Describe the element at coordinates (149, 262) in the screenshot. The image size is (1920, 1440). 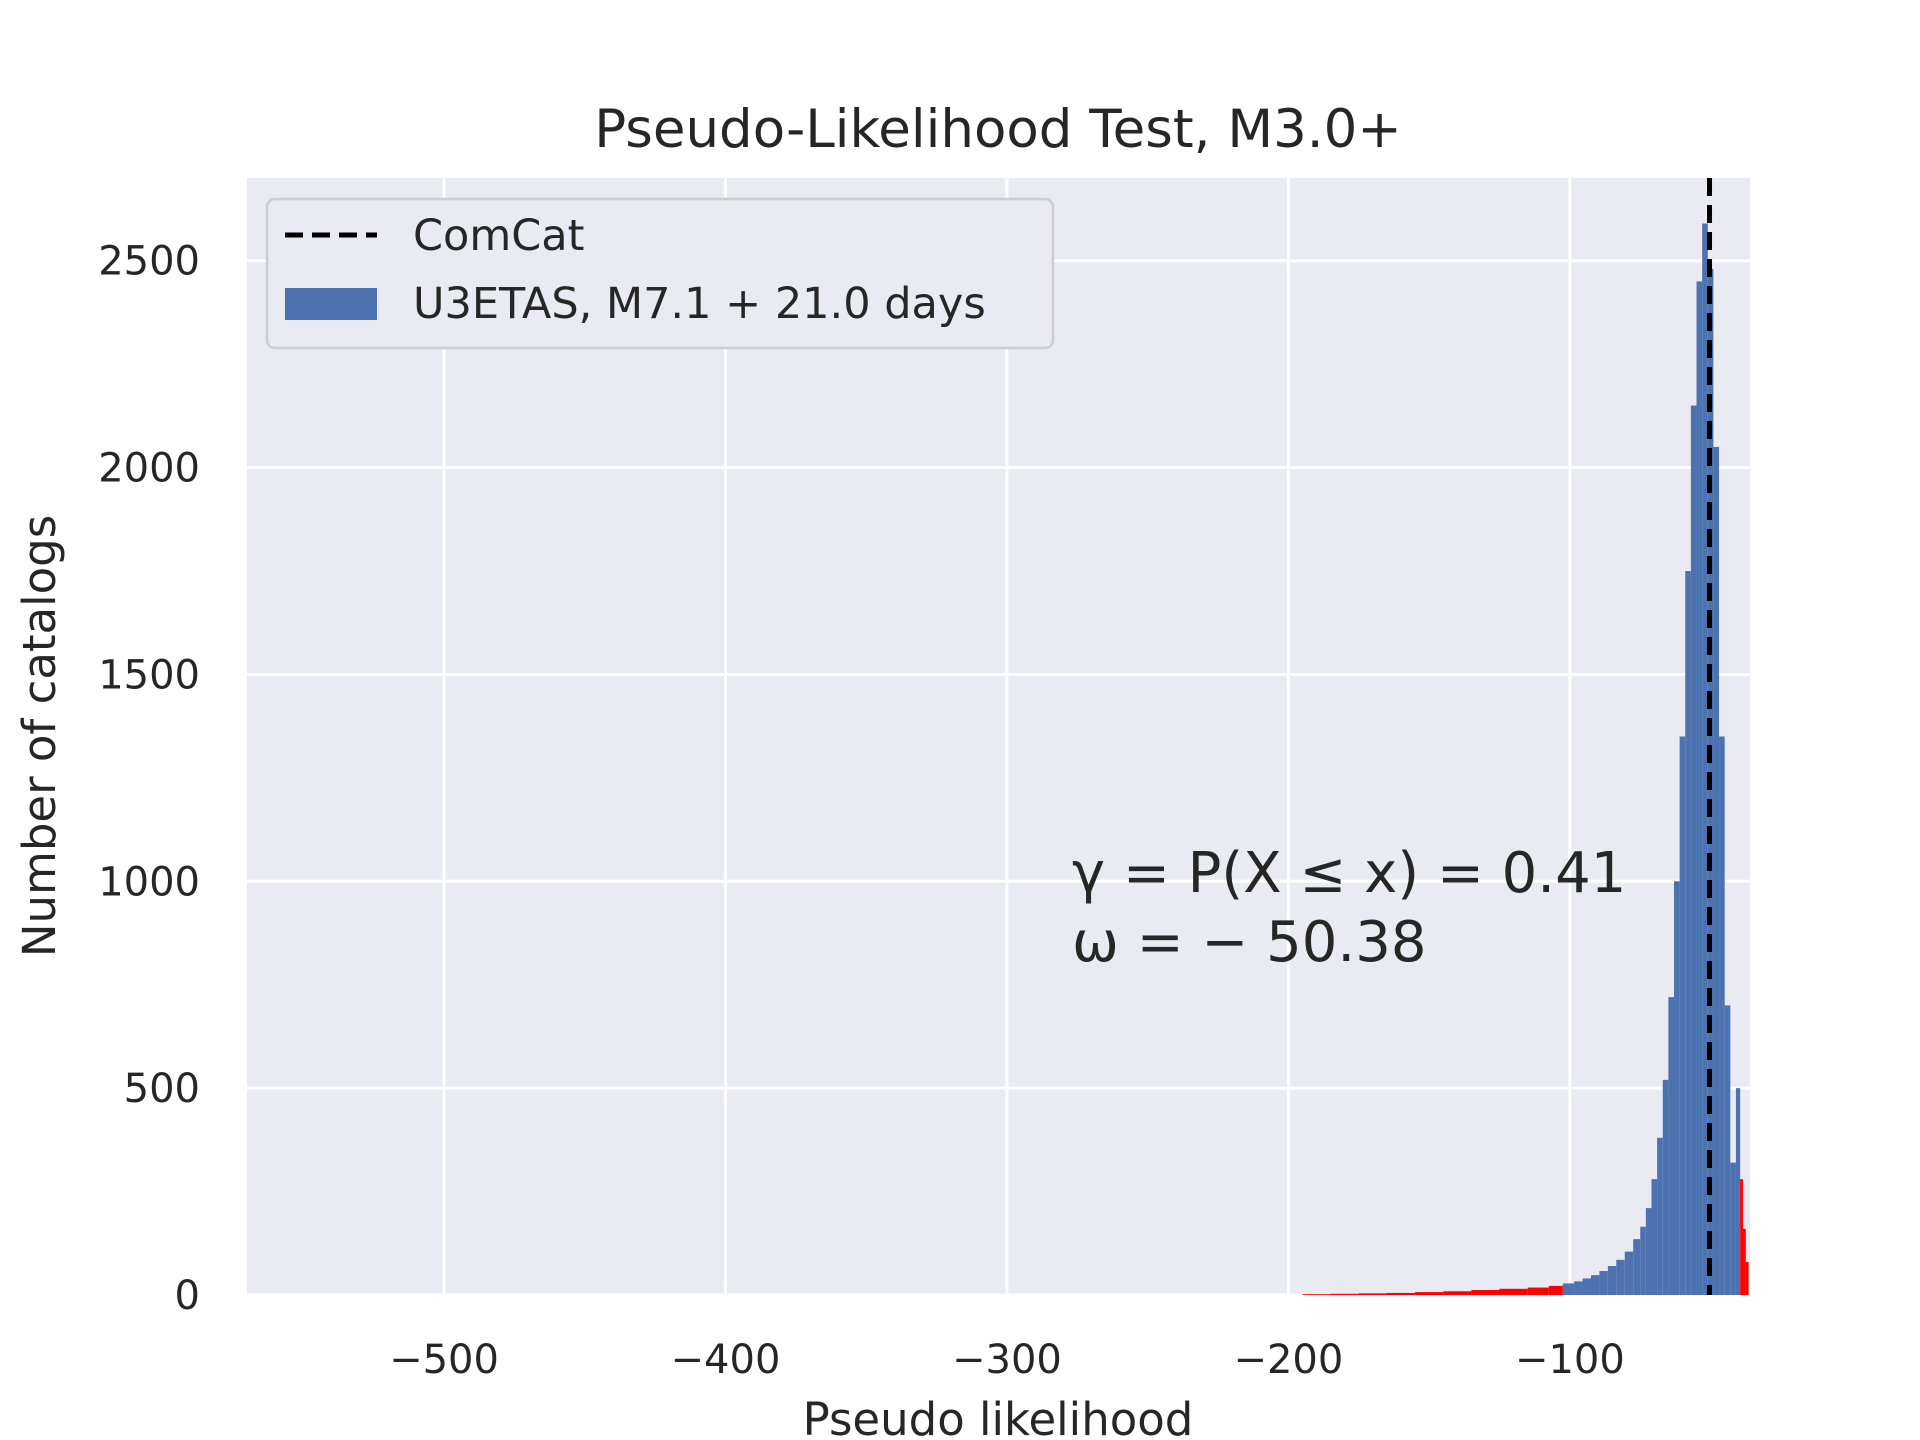
I see `y-tick-label: 2500` at that location.